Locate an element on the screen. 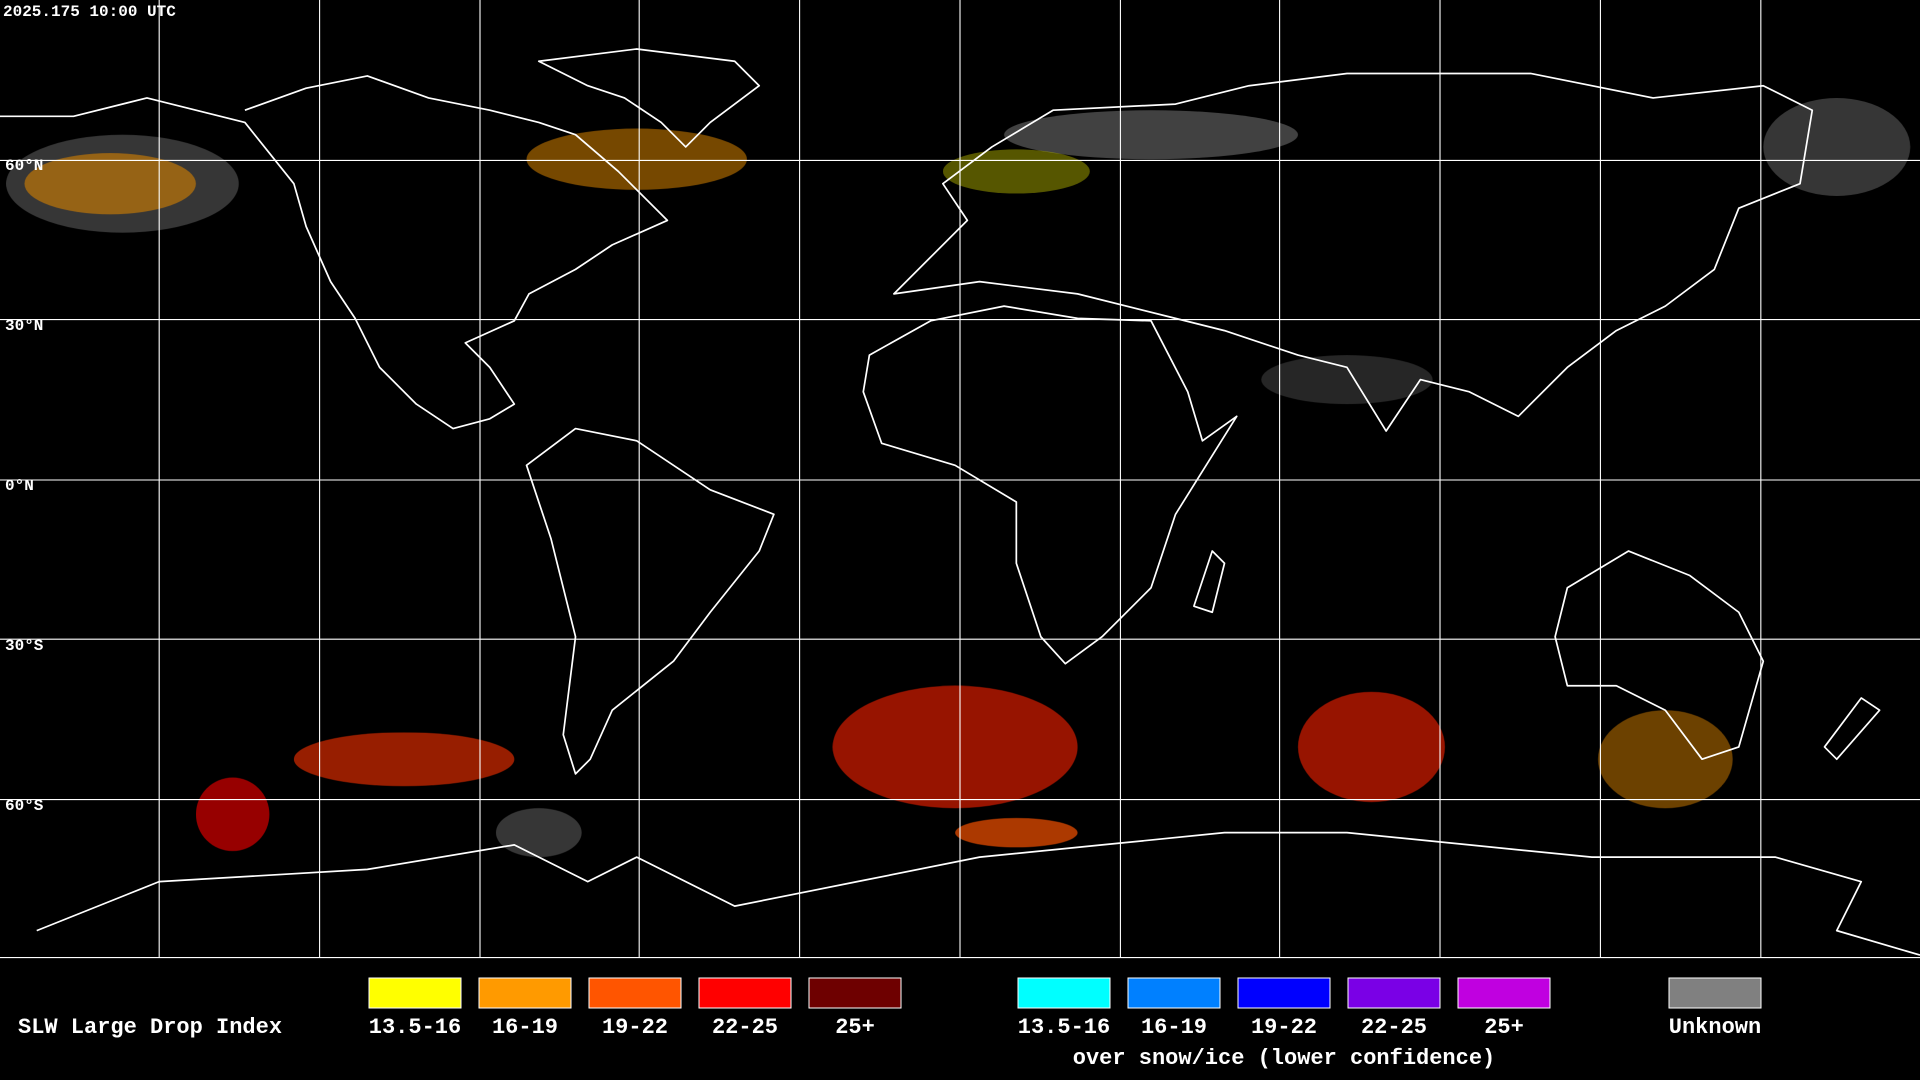 The width and height of the screenshot is (1920, 1080). latitude-label: 0°N is located at coordinates (19, 486).